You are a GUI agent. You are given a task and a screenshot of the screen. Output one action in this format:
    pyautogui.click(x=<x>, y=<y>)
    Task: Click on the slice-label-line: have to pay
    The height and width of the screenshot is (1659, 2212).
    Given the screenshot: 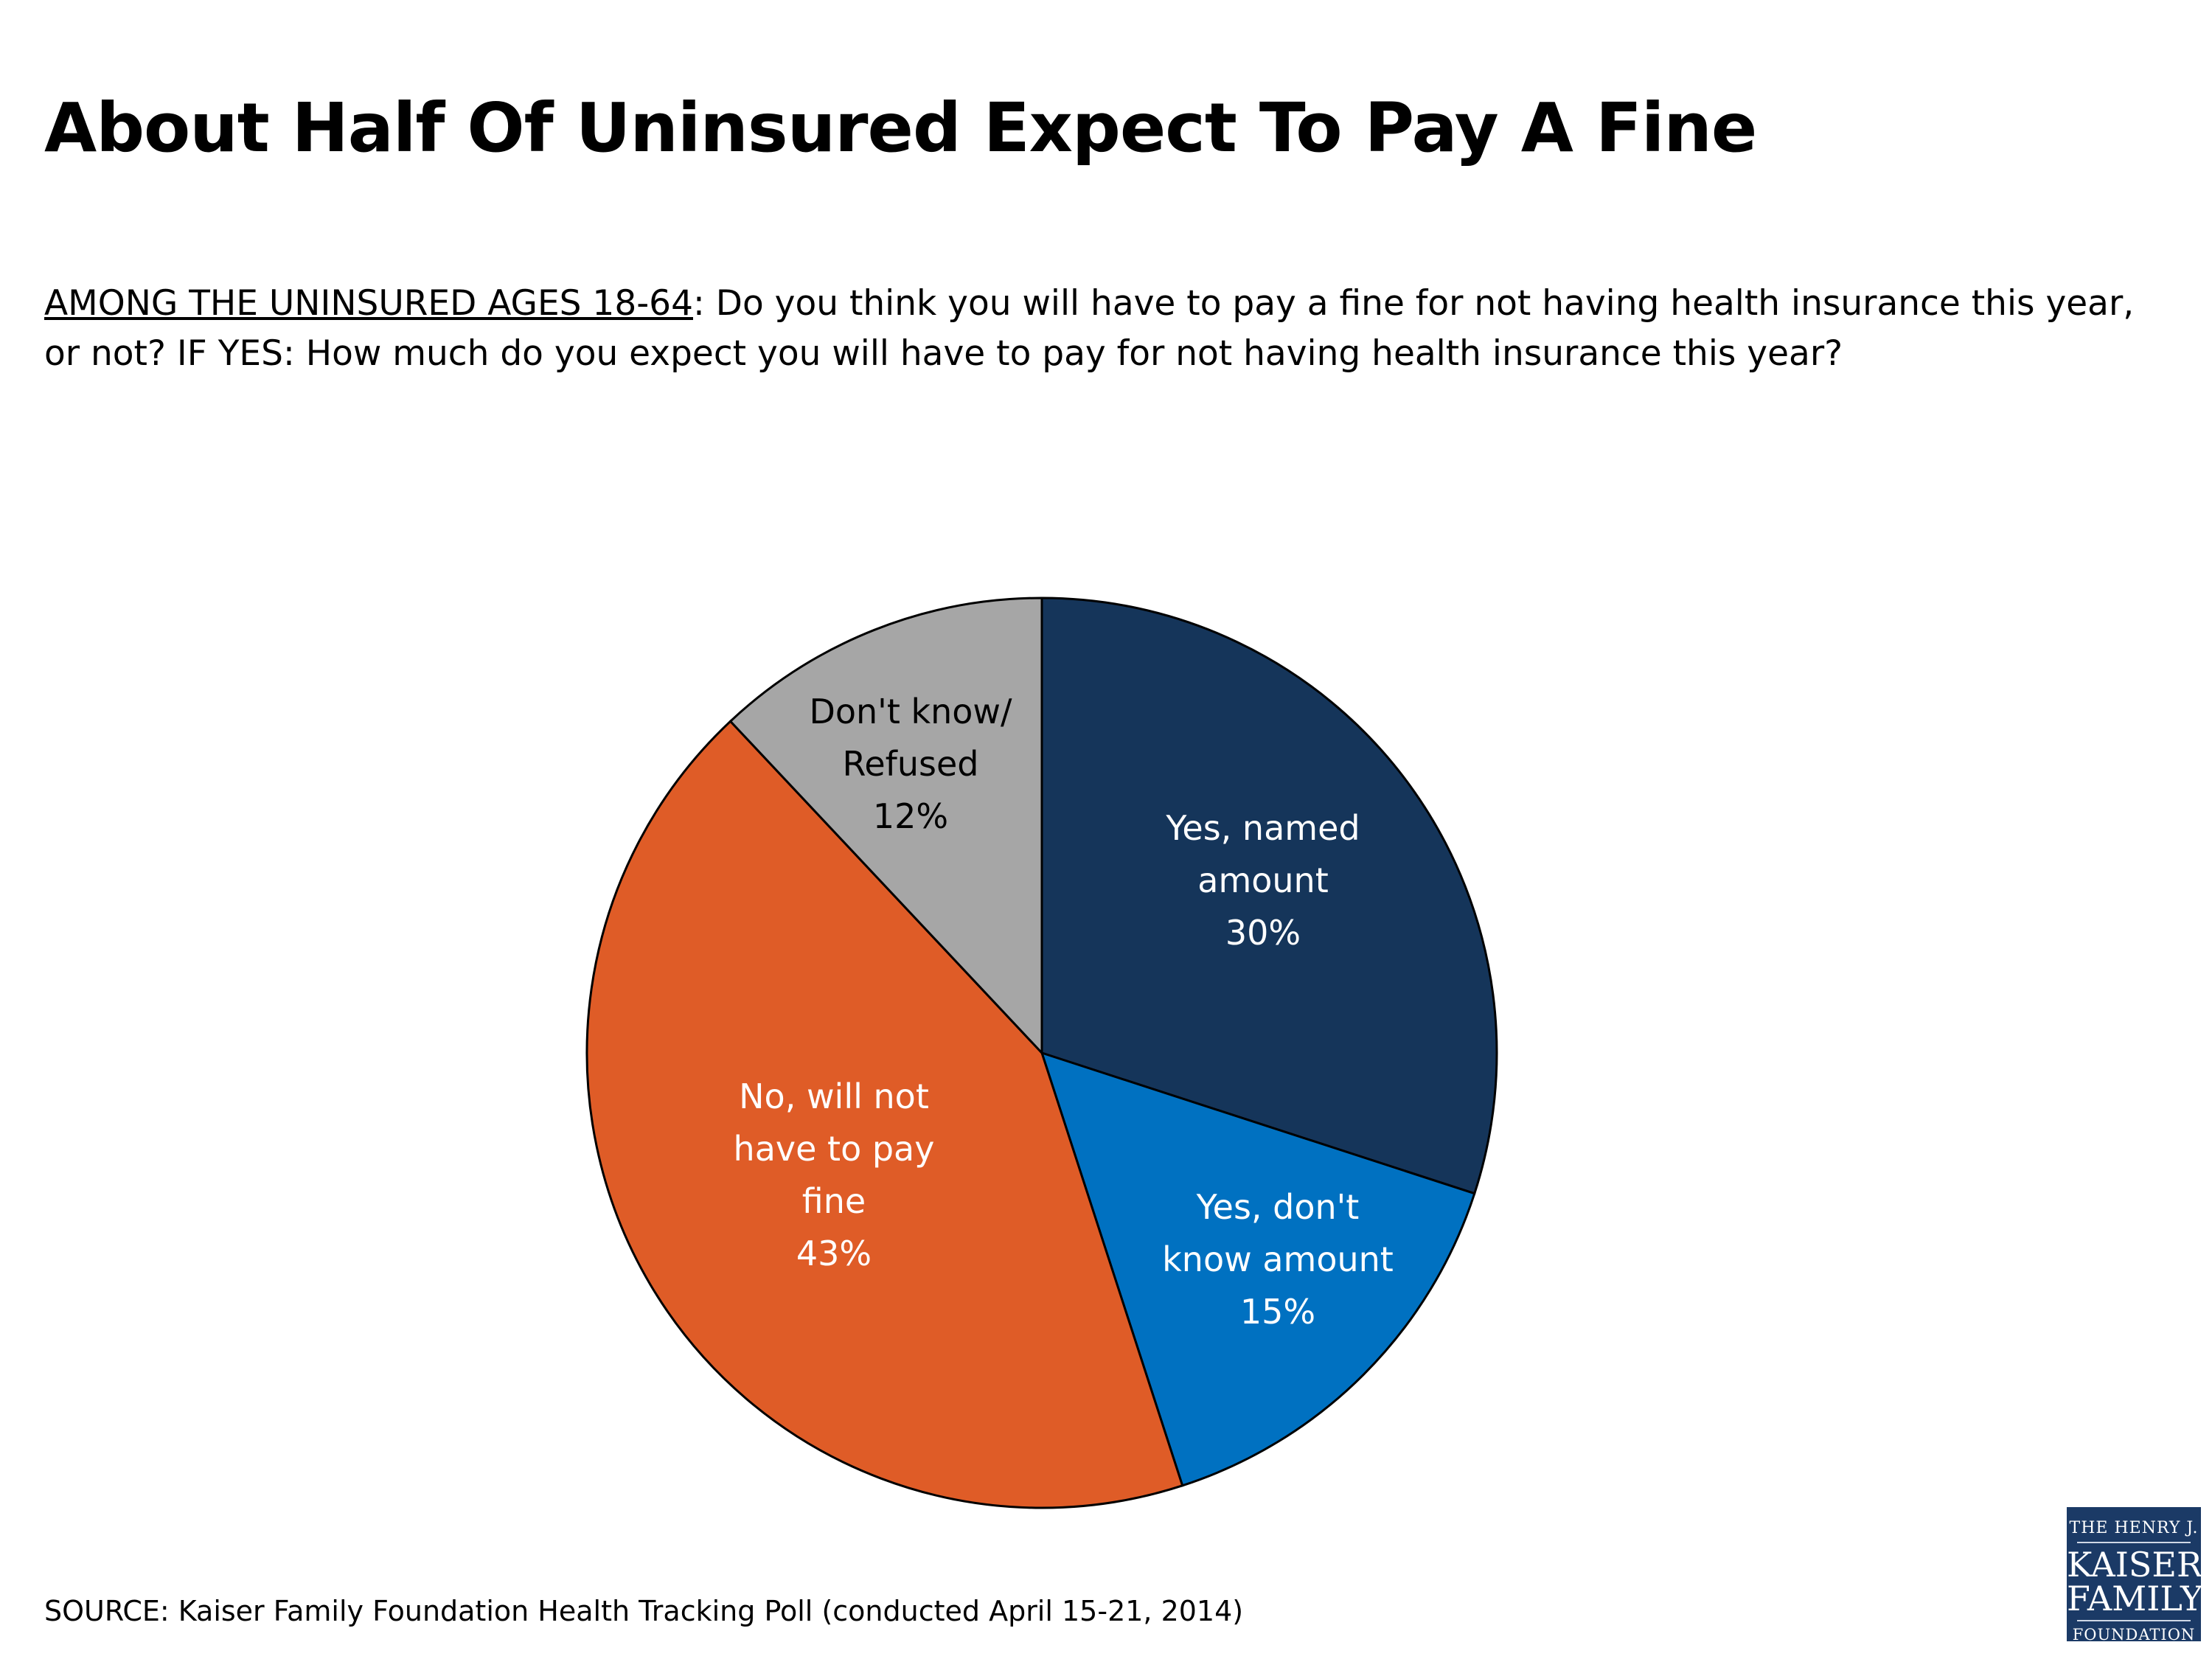 What is the action you would take?
    pyautogui.click(x=834, y=1149)
    